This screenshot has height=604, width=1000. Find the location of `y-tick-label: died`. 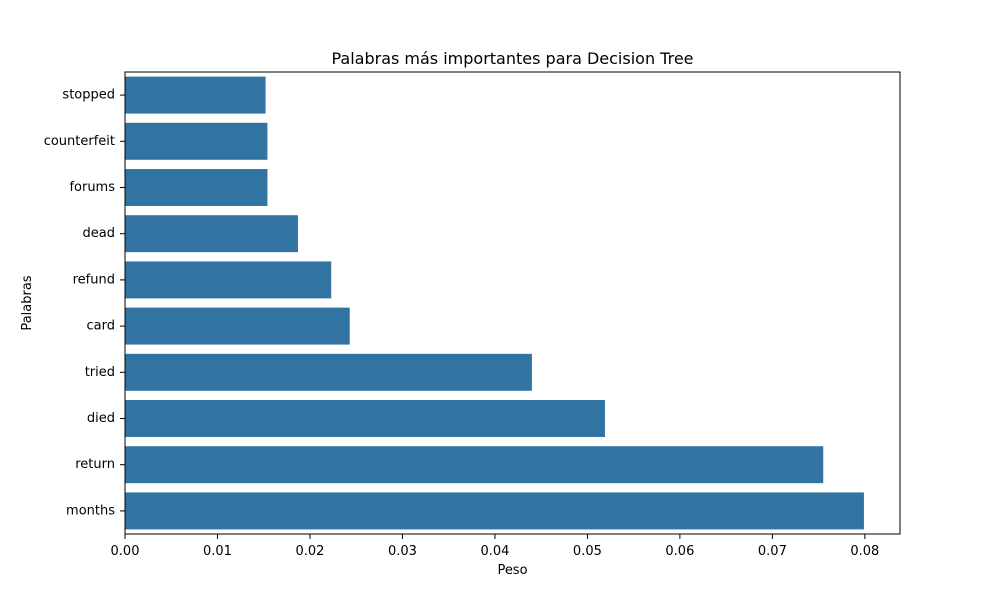

y-tick-label: died is located at coordinates (101, 418).